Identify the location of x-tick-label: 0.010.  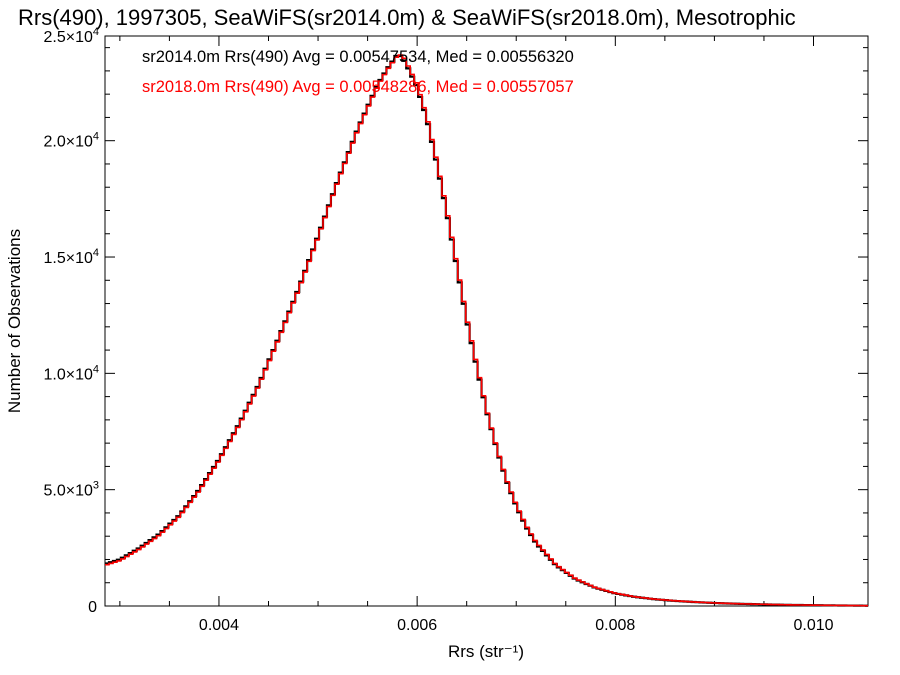
(813, 625).